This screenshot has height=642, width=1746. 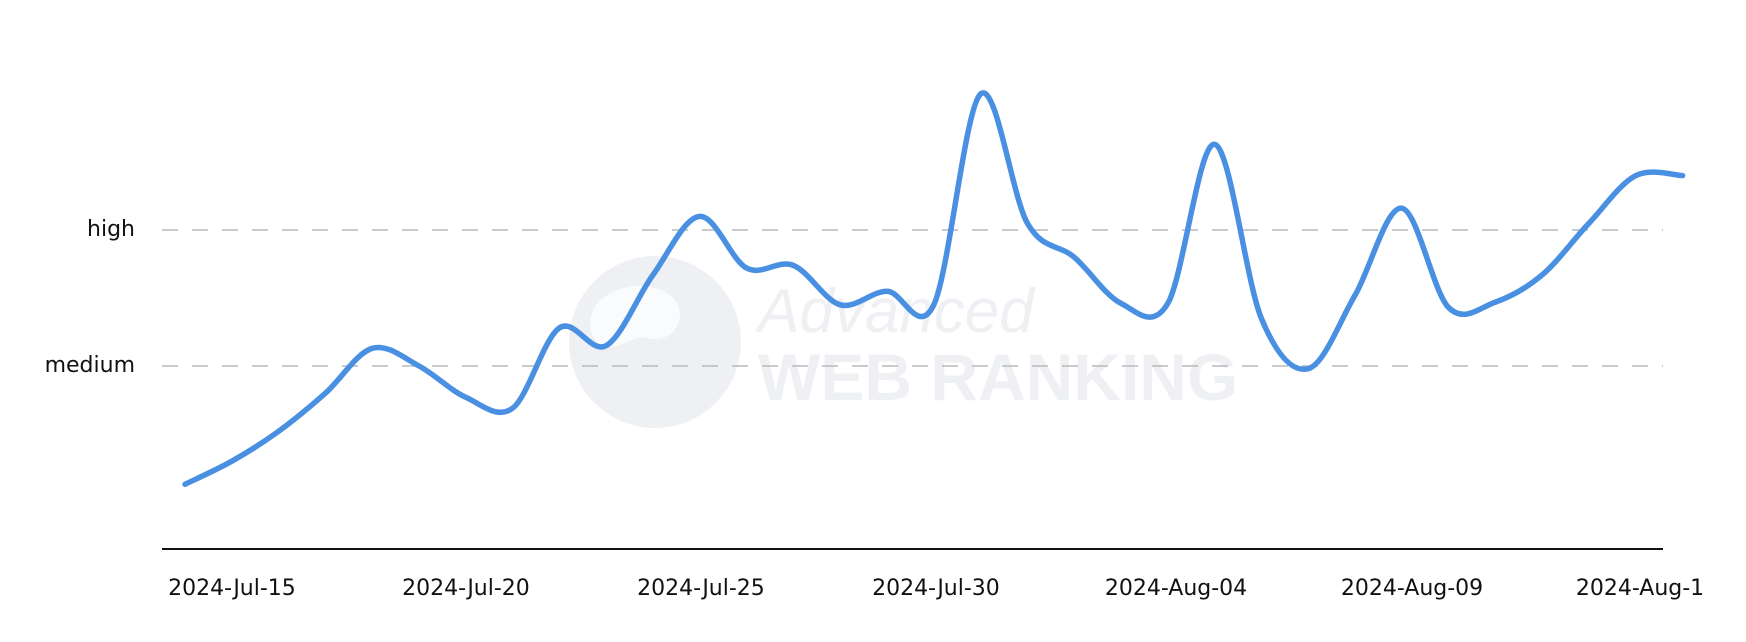 I want to click on x-tick-label: 2024-Aug-04, so click(x=1176, y=588).